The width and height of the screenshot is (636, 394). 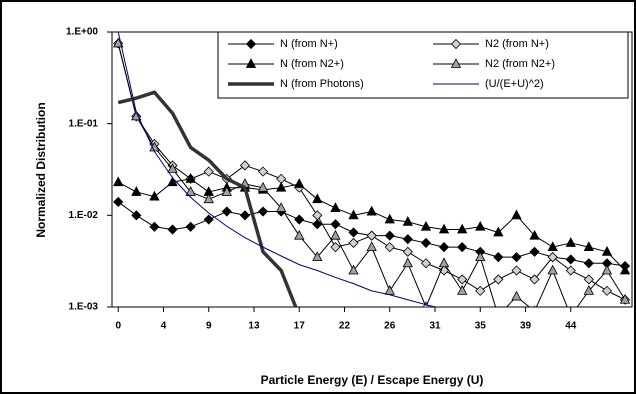 I want to click on x-tick-label: 26, so click(x=390, y=326).